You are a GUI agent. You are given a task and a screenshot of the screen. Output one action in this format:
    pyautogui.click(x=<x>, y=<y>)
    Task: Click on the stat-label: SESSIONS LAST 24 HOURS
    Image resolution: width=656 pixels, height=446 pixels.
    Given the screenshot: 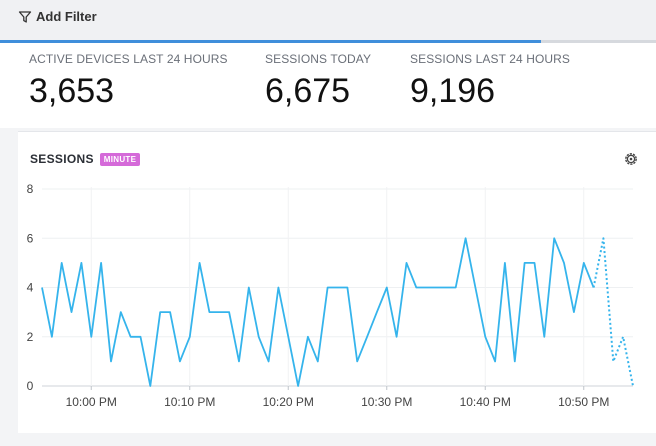 What is the action you would take?
    pyautogui.click(x=490, y=59)
    